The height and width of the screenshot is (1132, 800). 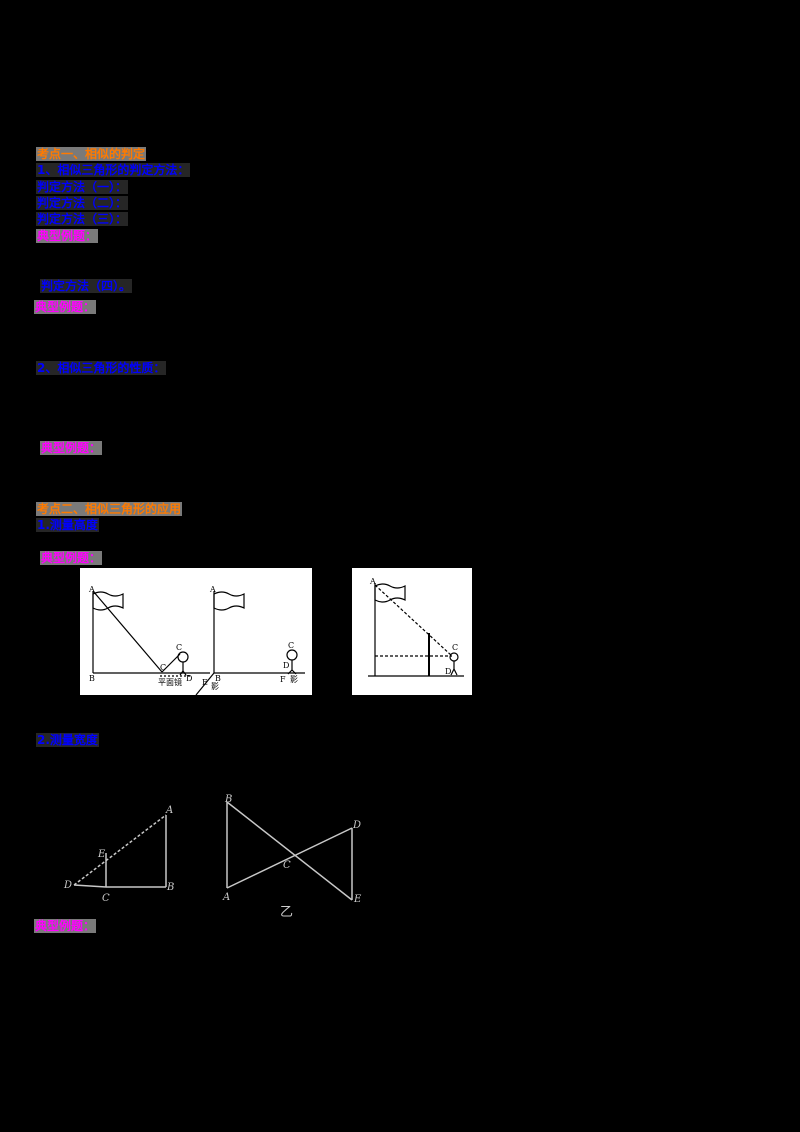 What do you see at coordinates (67, 236) in the screenshot?
I see `example-label-1: 典型例题：` at bounding box center [67, 236].